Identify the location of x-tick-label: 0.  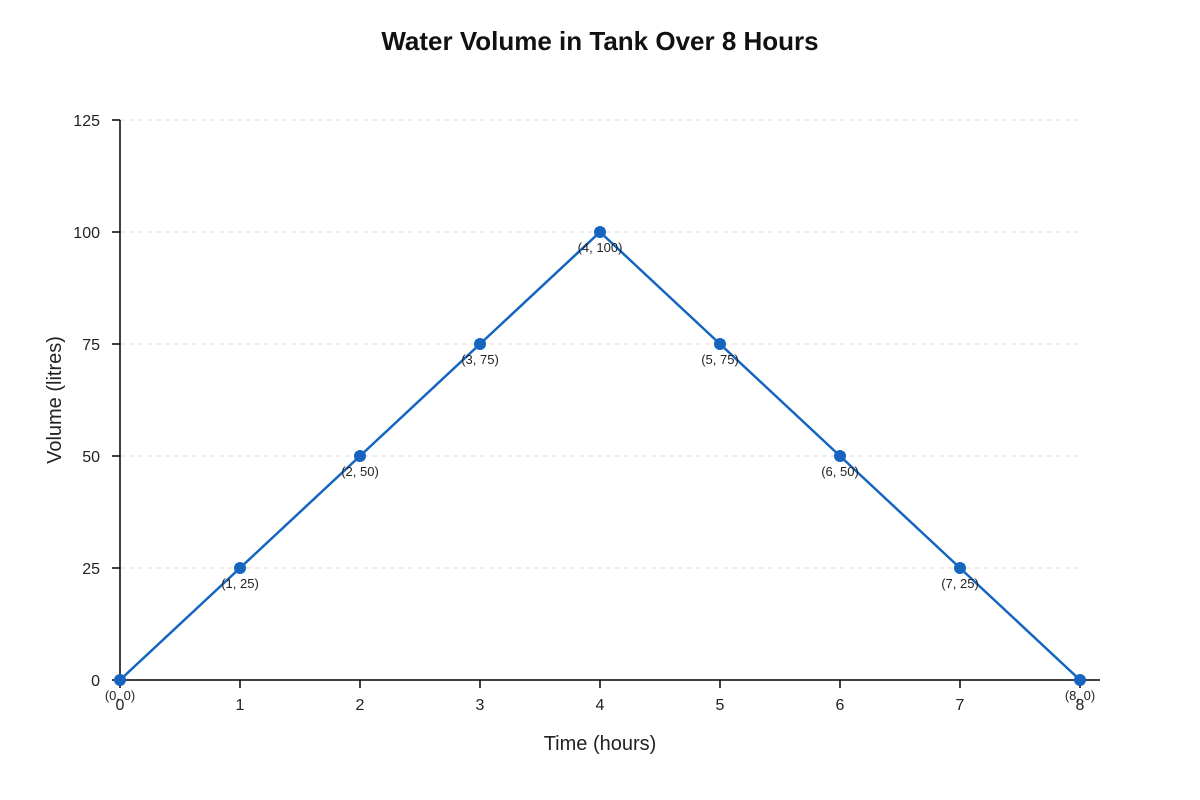
(120, 705).